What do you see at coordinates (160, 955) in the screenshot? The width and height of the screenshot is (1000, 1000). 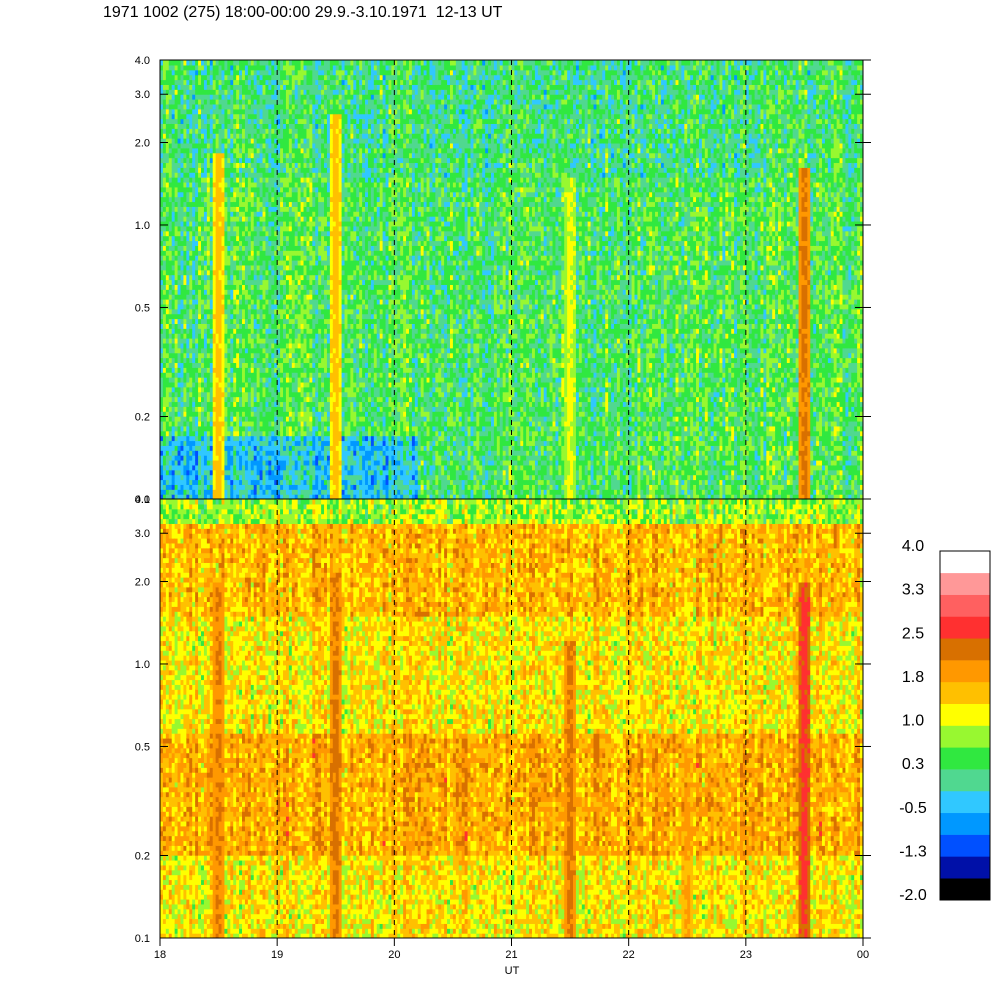 I see `x-tick-label: 18` at bounding box center [160, 955].